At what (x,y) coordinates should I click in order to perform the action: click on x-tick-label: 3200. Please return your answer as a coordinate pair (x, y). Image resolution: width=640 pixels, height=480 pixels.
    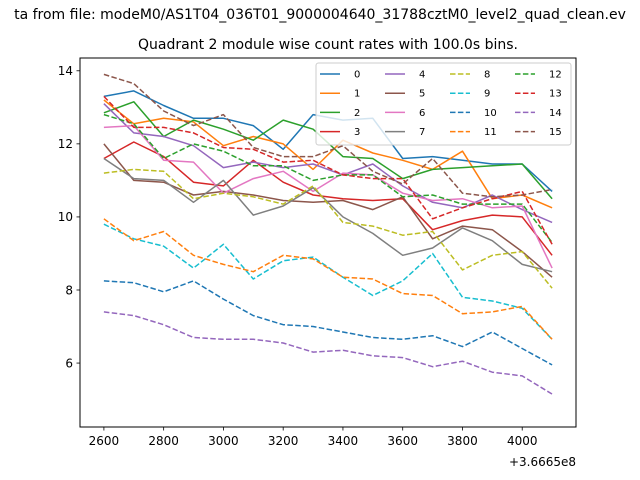
    Looking at the image, I should click on (283, 441).